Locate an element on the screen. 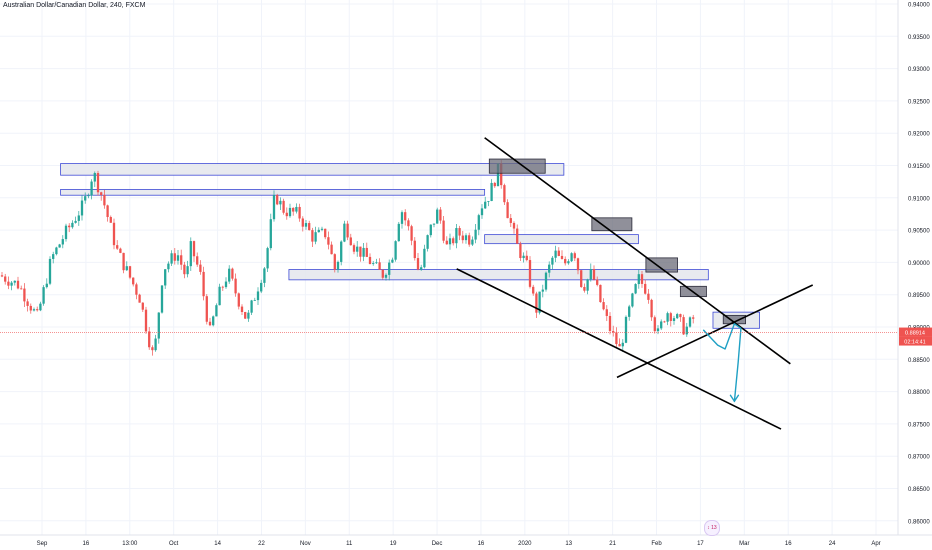 The height and width of the screenshot is (550, 932). x-tick-label: 24 is located at coordinates (832, 544).